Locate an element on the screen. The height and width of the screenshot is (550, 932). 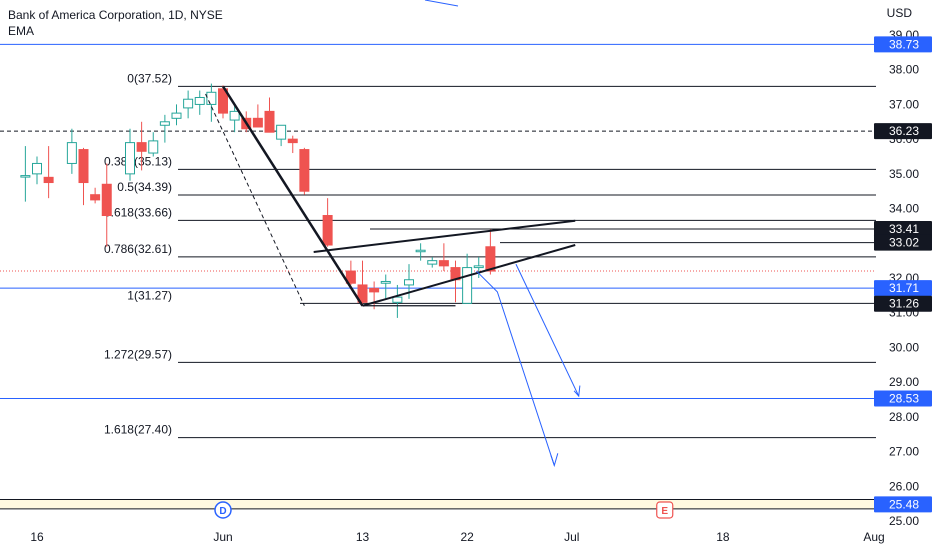
fib-level-label: 1.272(29.57) is located at coordinates (138, 354).